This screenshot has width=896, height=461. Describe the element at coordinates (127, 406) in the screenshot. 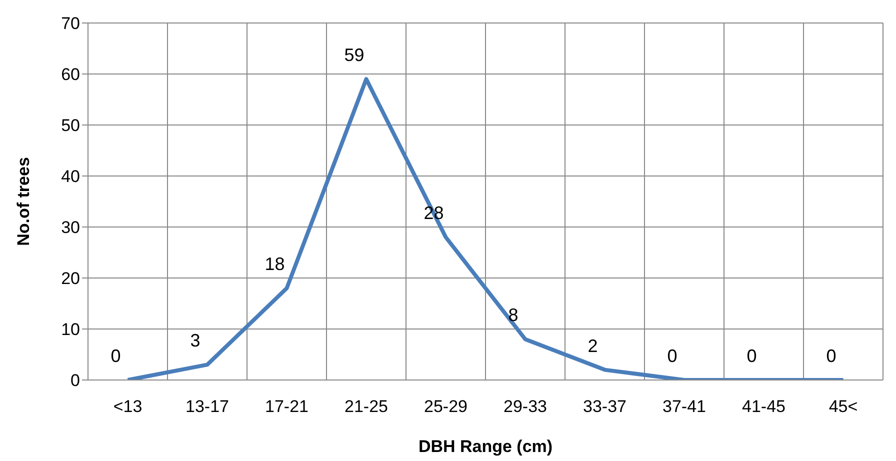

I see `x-tick-label: <13` at that location.